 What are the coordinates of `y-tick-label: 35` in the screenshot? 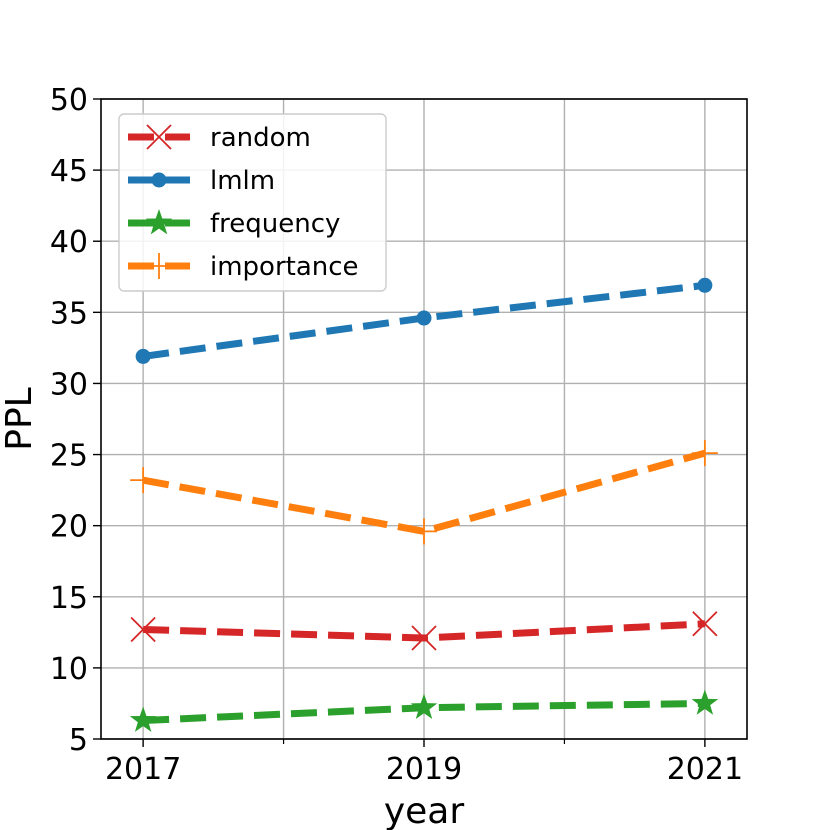 It's located at (69, 313).